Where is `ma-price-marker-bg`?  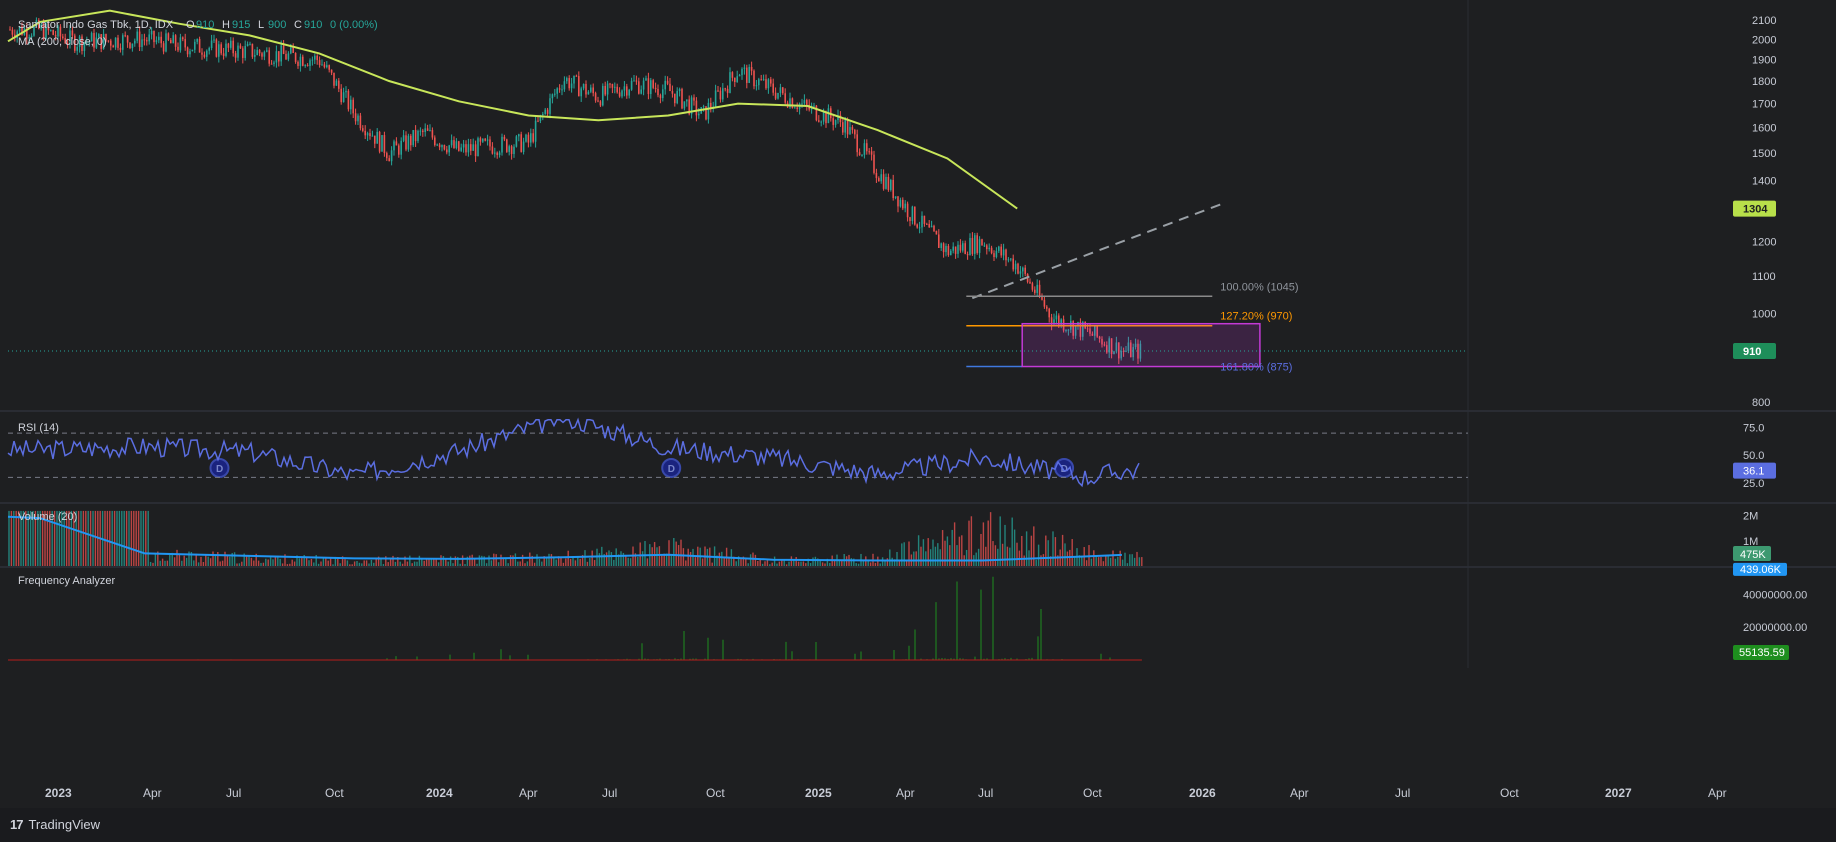 ma-price-marker-bg is located at coordinates (1754, 208).